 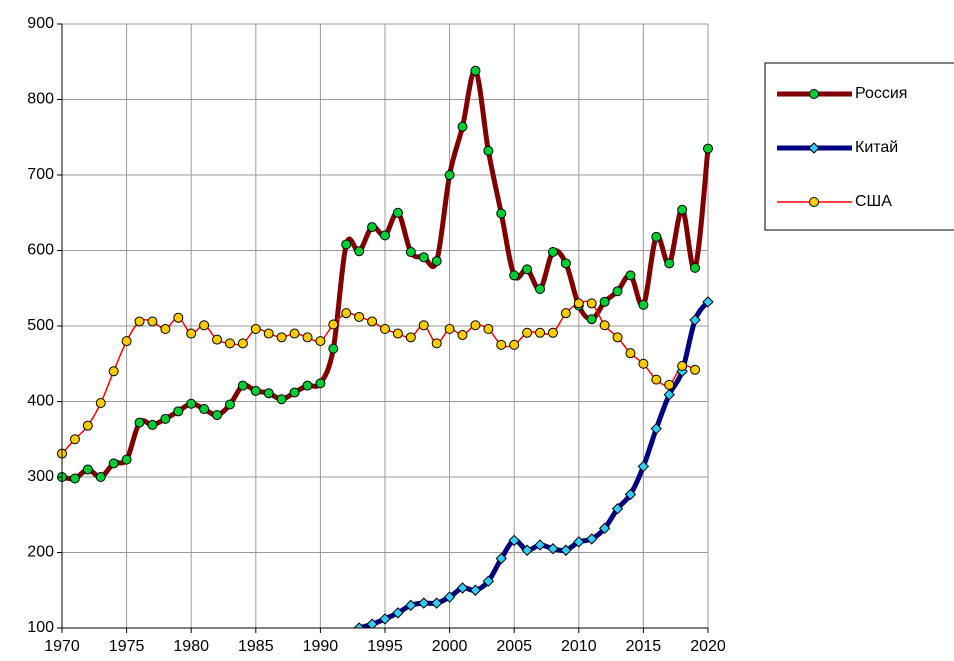 I want to click on x-tick-label: 2005, so click(x=514, y=646).